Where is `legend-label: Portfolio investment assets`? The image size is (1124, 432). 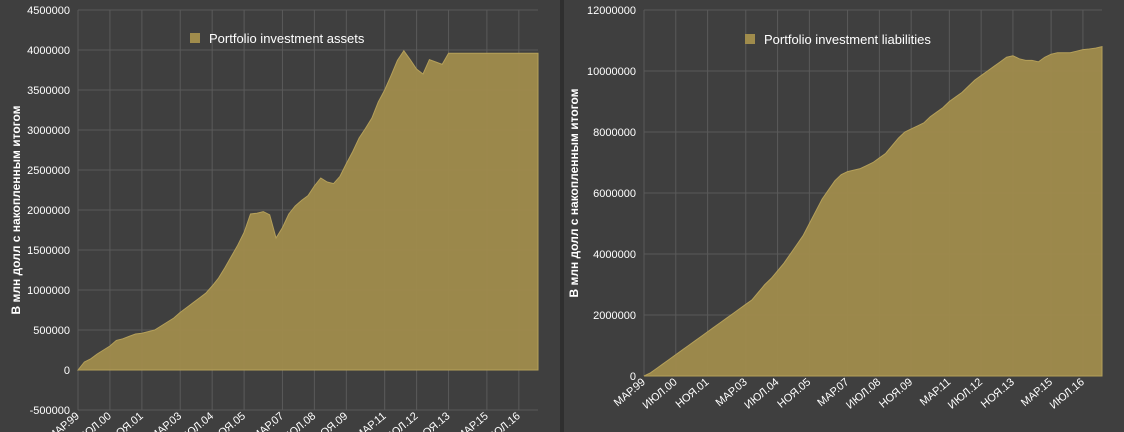 legend-label: Portfolio investment assets is located at coordinates (287, 38).